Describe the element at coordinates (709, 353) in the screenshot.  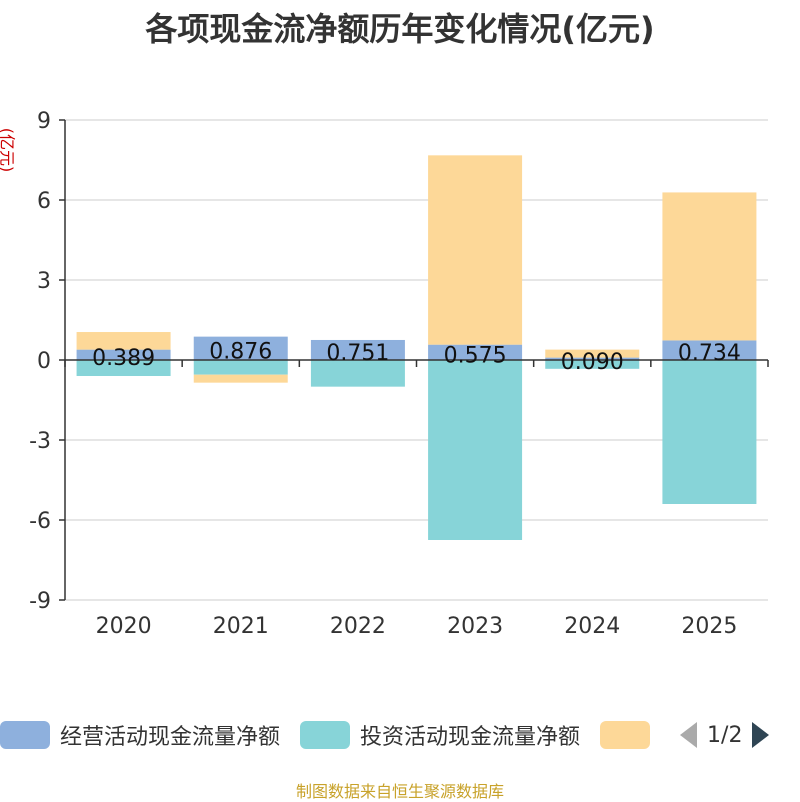
I see `data-label-2025: 0.734` at that location.